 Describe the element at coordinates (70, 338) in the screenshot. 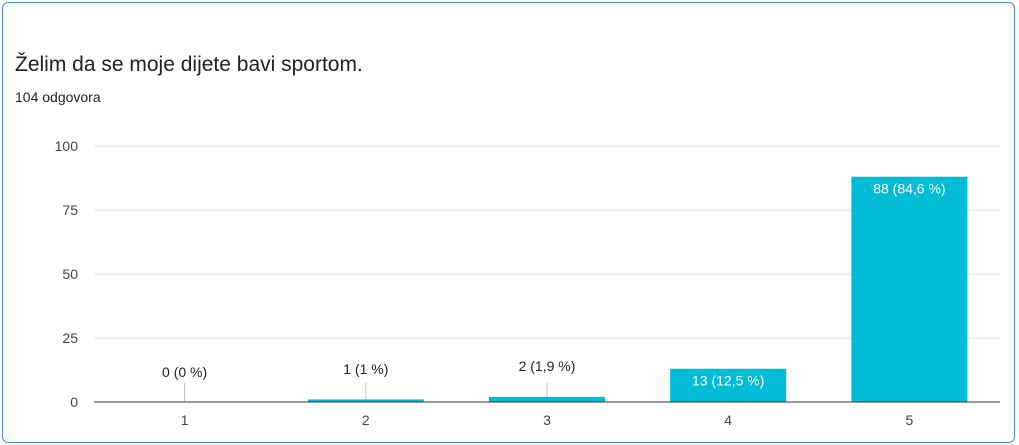

I see `y-tick-label: 25` at that location.